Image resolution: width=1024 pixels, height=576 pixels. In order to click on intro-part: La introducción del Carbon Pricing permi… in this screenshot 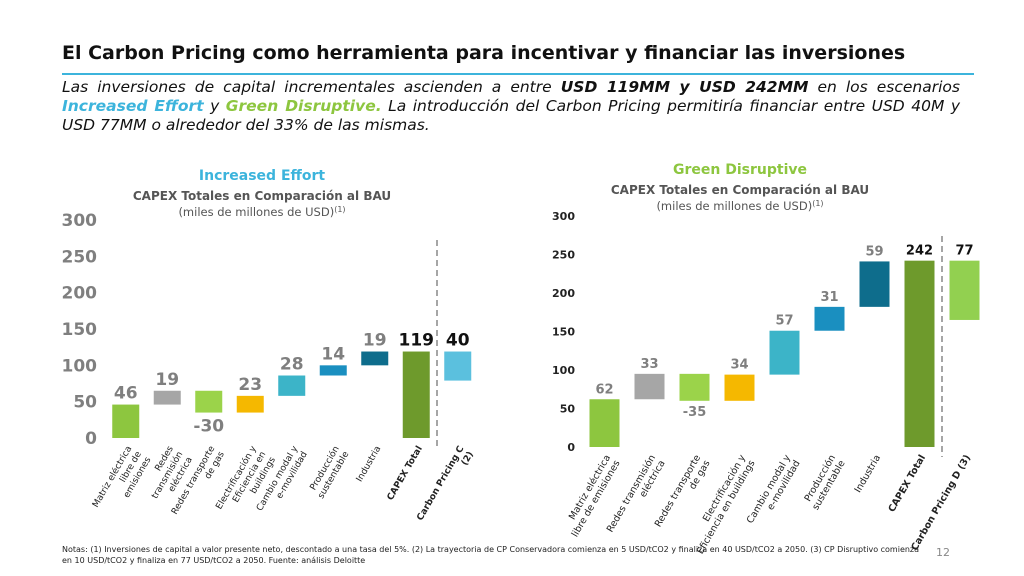, I will do `click(511, 115)`.